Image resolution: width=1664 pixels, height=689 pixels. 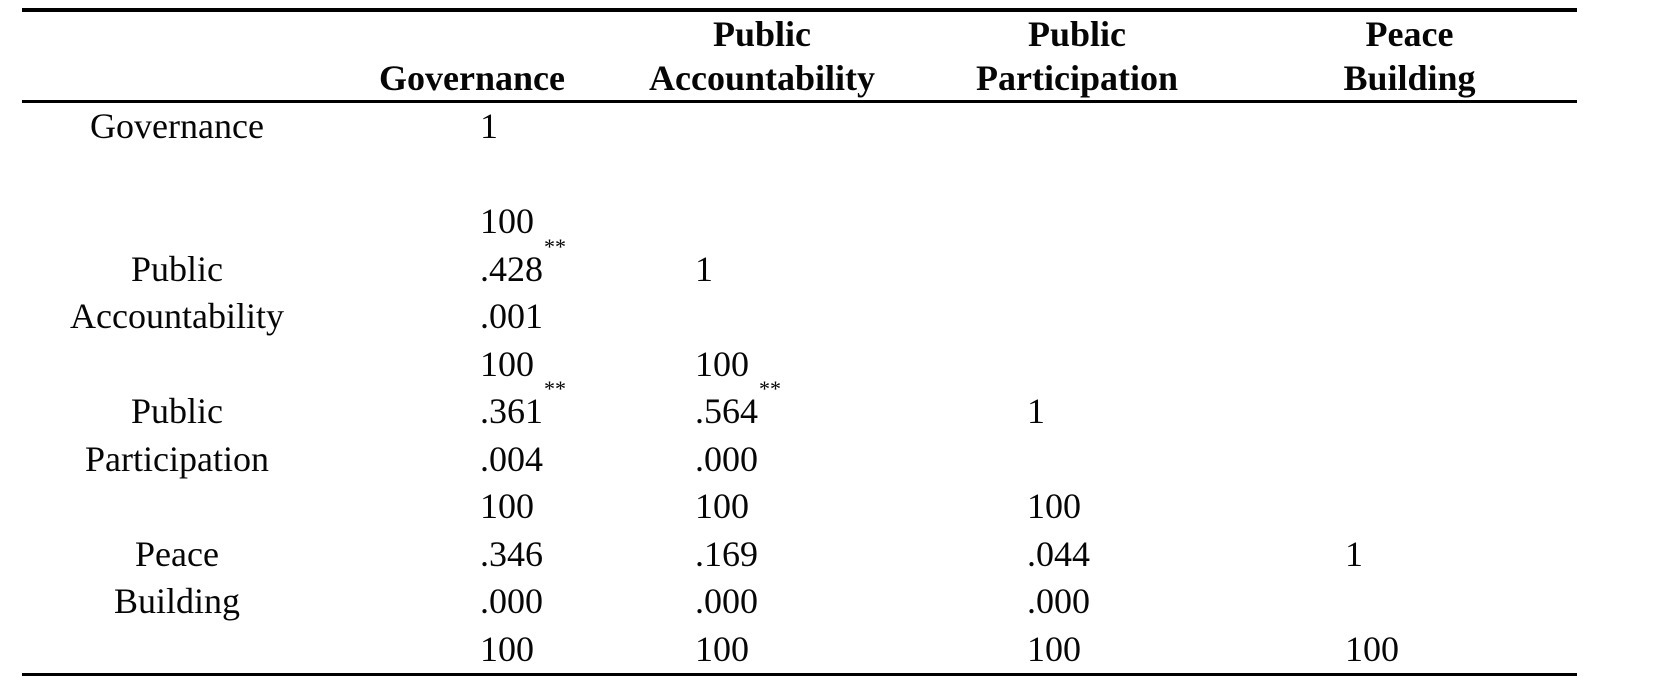 I want to click on correlation-value: .564**, so click(x=803, y=407).